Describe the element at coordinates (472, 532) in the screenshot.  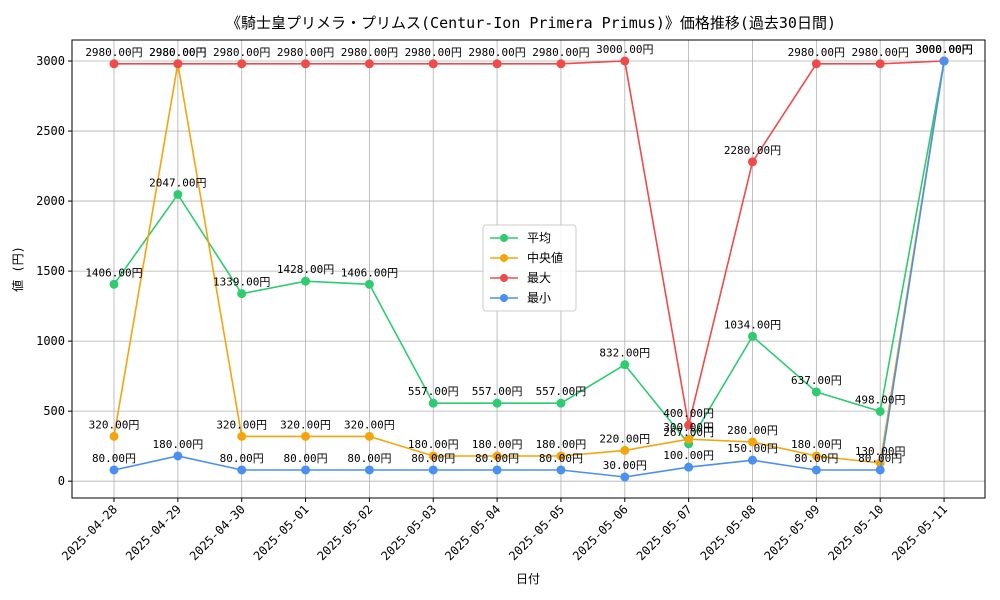
I see `x-tick-label: 2025-05-04` at that location.